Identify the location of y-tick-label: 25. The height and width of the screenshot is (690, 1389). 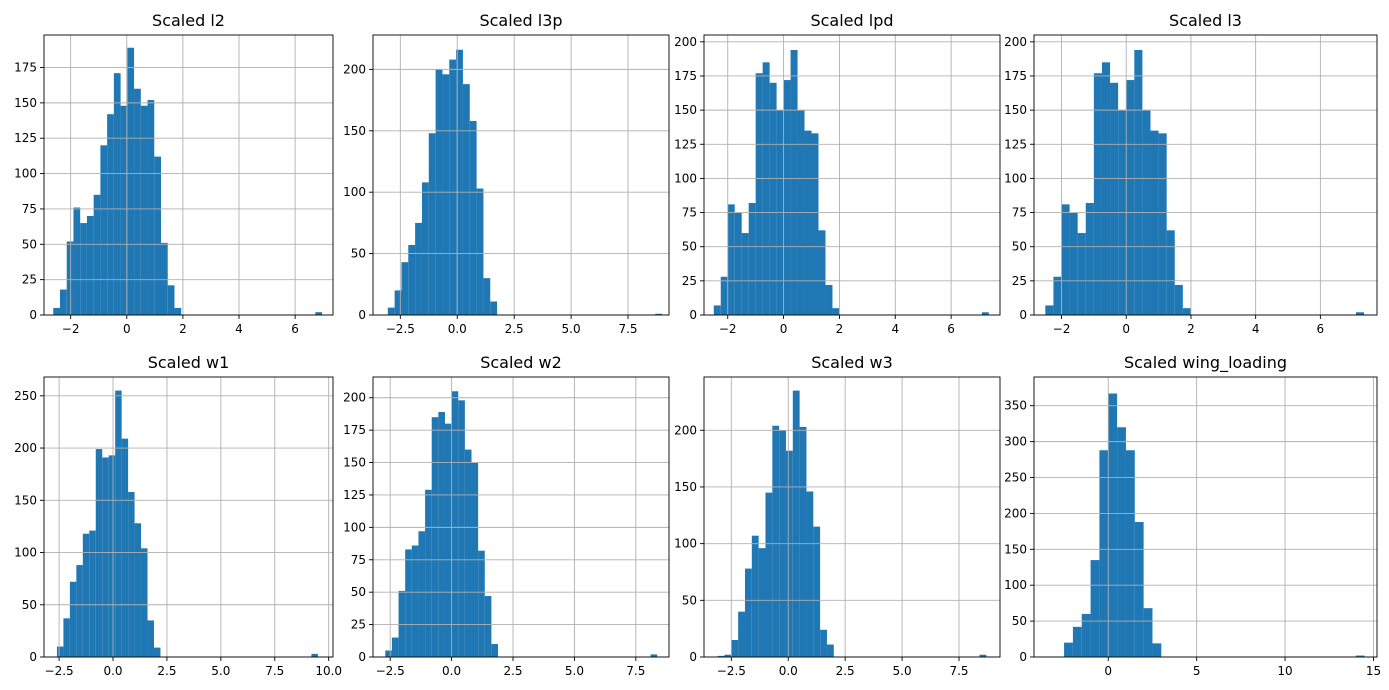
(29, 280).